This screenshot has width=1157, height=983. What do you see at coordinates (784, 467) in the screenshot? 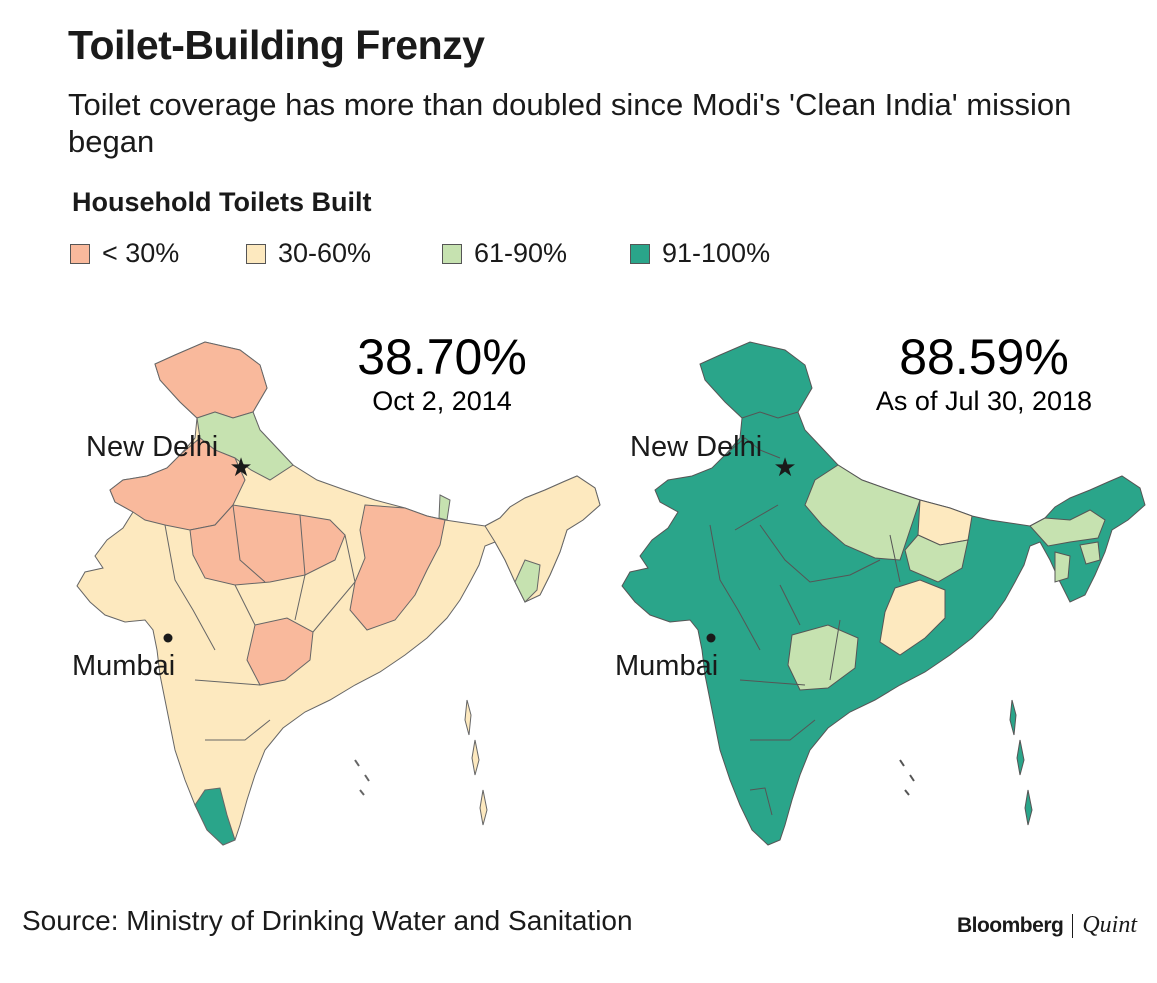
I see `capital-star-2018: ★` at bounding box center [784, 467].